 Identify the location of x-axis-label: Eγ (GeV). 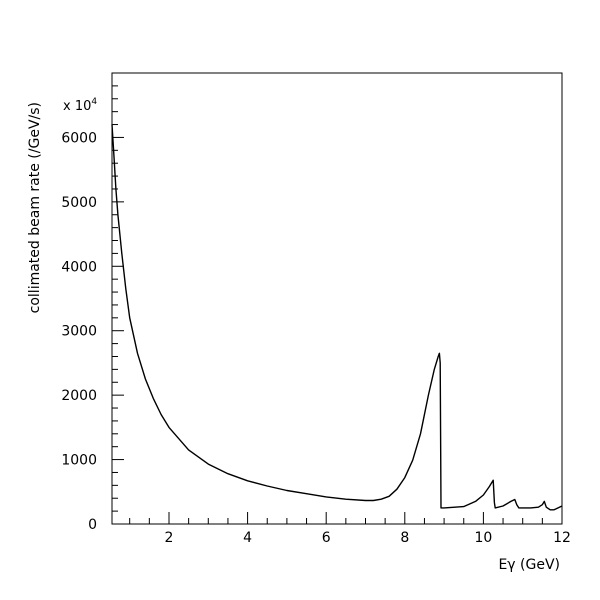
(529, 565).